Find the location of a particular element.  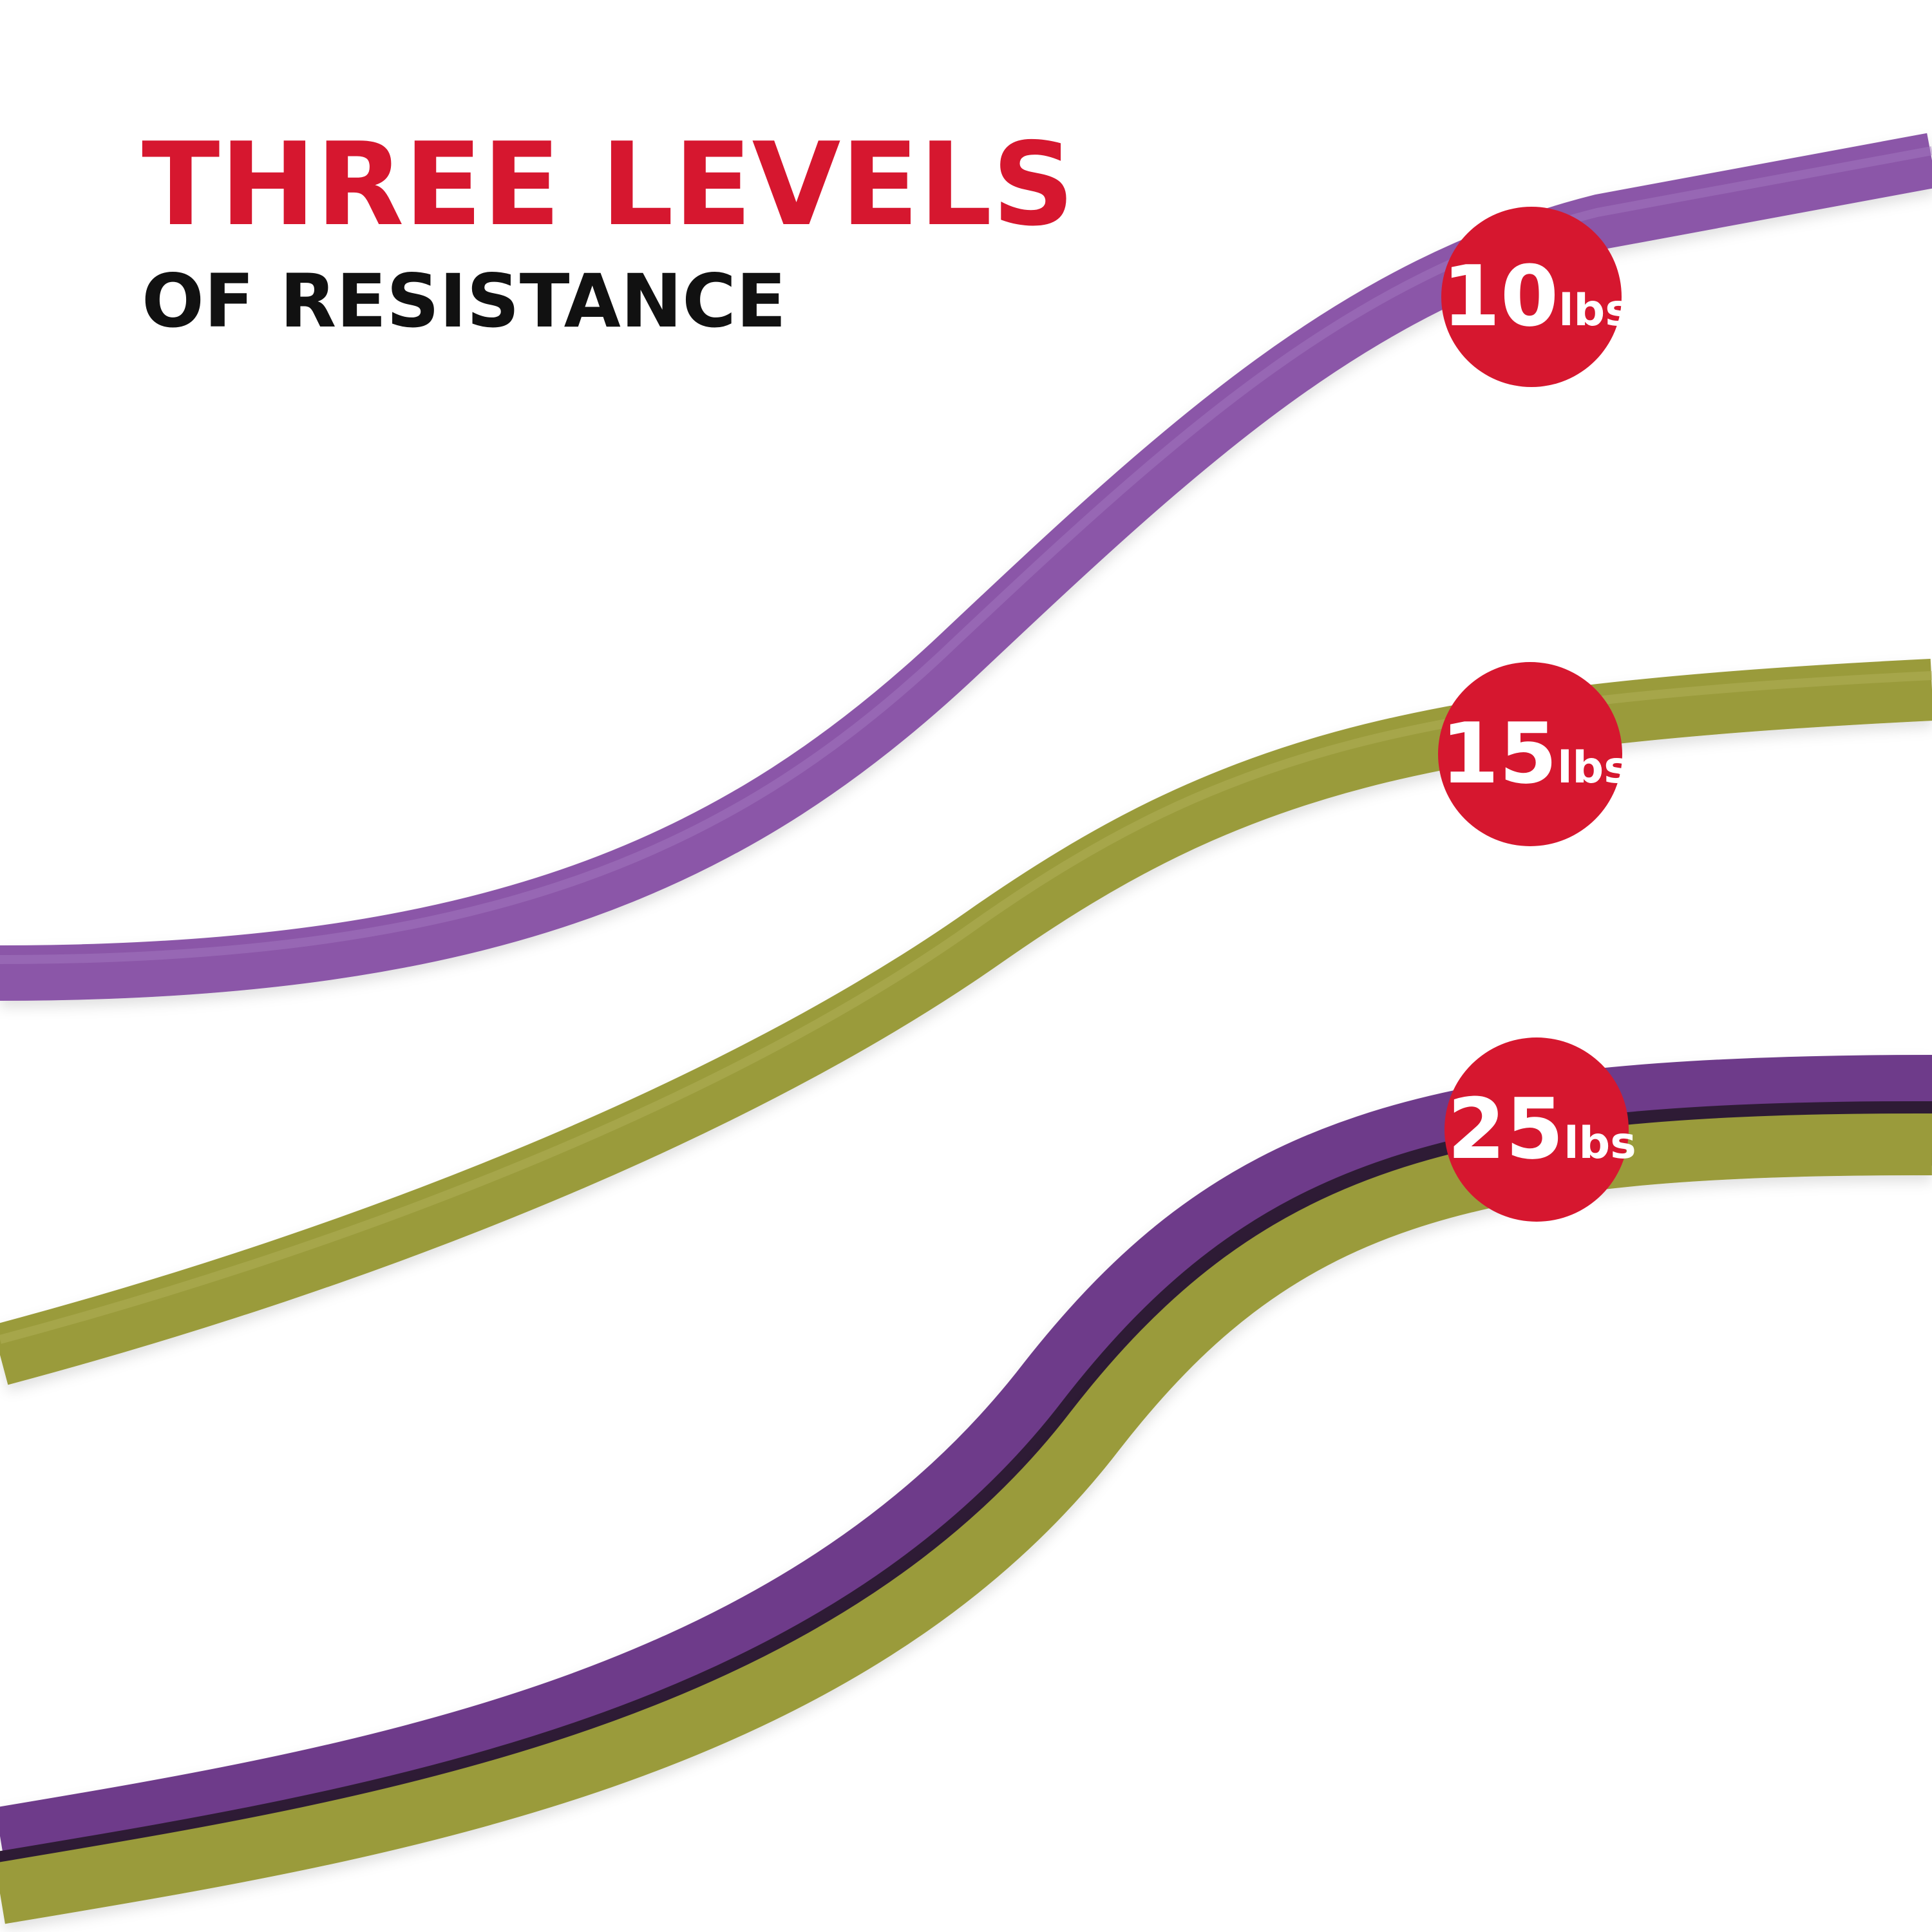

badge: 15lbs is located at coordinates (1534, 754).